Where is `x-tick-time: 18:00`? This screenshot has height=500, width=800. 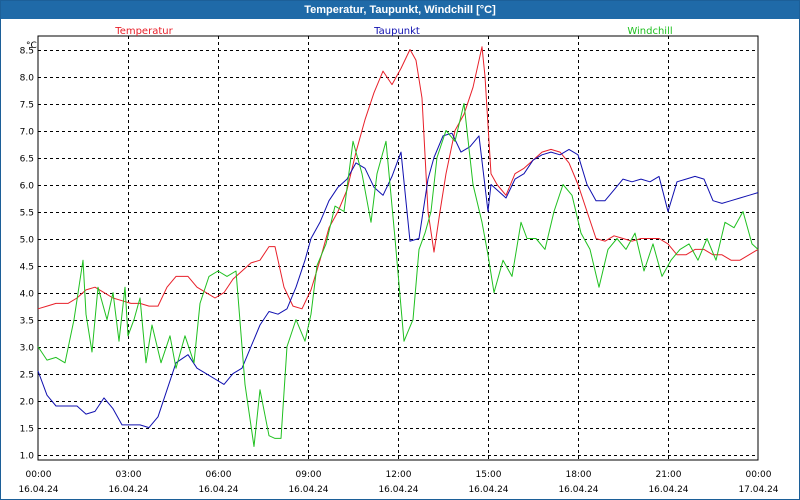 x-tick-time: 18:00 is located at coordinates (579, 475).